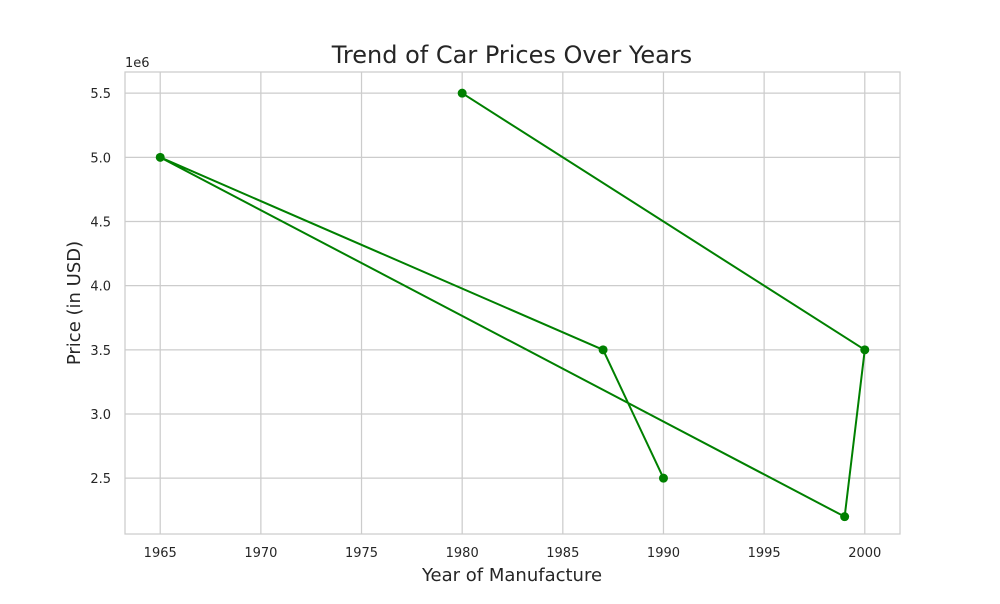 Image resolution: width=1000 pixels, height=604 pixels. What do you see at coordinates (100, 158) in the screenshot?
I see `y-tick-label: 5.0` at bounding box center [100, 158].